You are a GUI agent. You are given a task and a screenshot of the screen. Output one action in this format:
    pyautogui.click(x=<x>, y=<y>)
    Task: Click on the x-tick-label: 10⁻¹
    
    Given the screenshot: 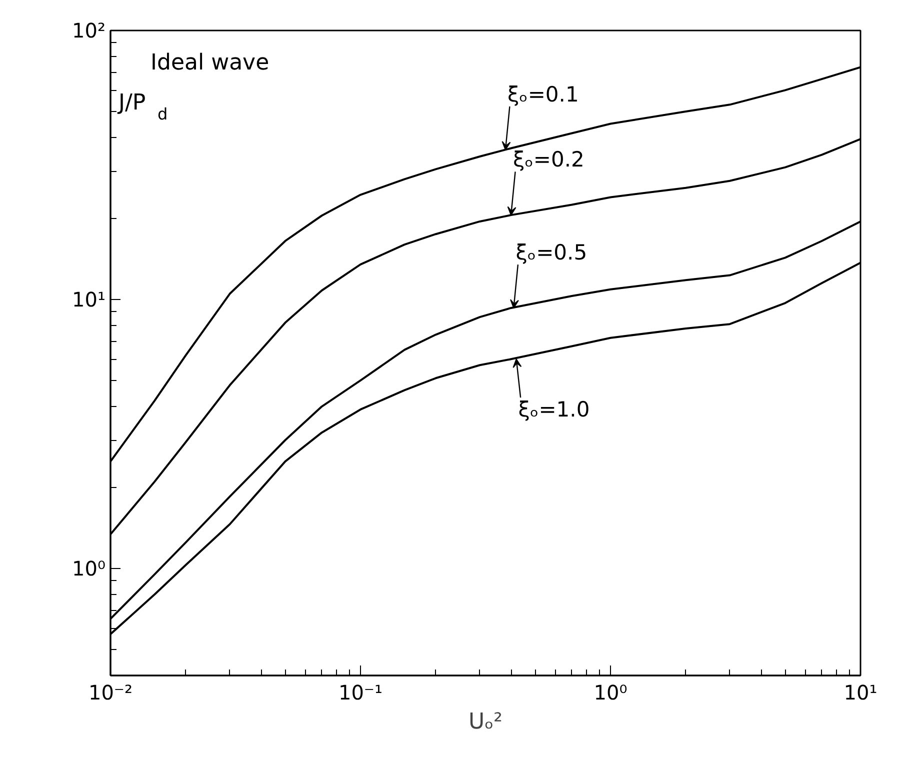 What is the action you would take?
    pyautogui.click(x=360, y=692)
    